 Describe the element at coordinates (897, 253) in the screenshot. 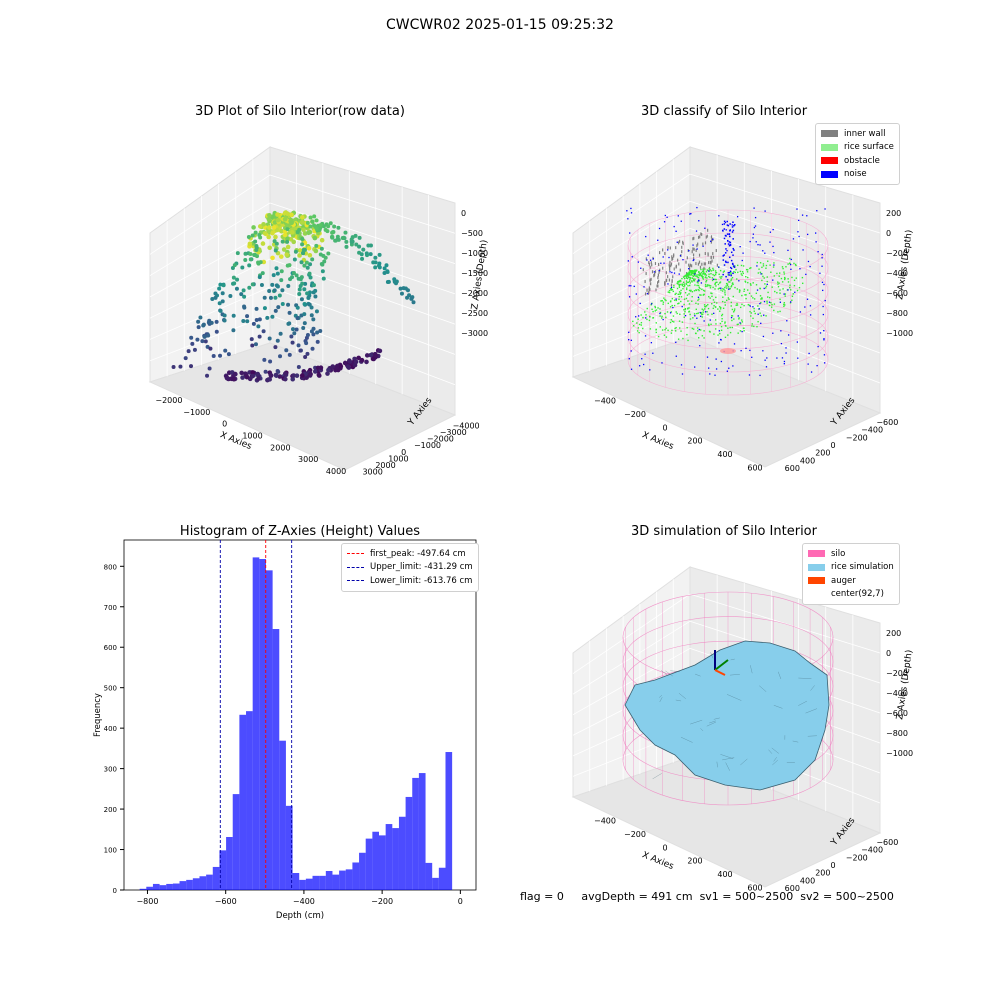

I see `z-tick-label: −200` at that location.